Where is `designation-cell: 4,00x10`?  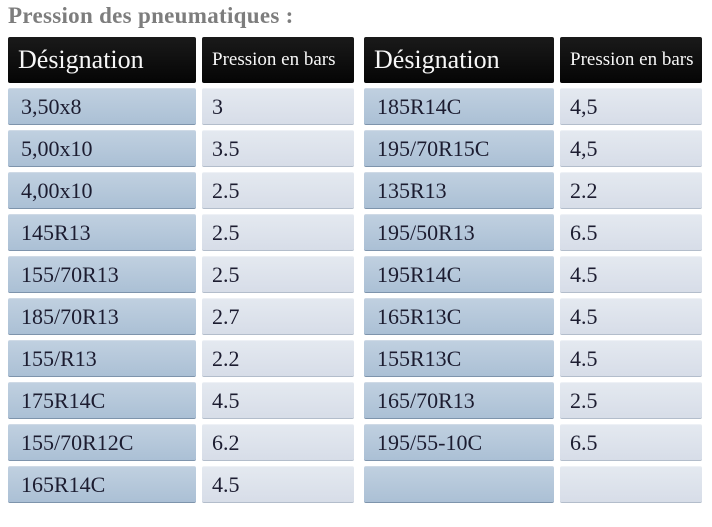 designation-cell: 4,00x10 is located at coordinates (102, 190).